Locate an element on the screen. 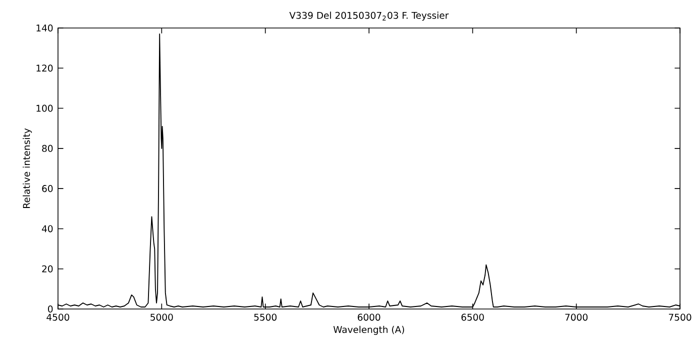 The image size is (700, 350). y-tick-label: 20 is located at coordinates (47, 268).